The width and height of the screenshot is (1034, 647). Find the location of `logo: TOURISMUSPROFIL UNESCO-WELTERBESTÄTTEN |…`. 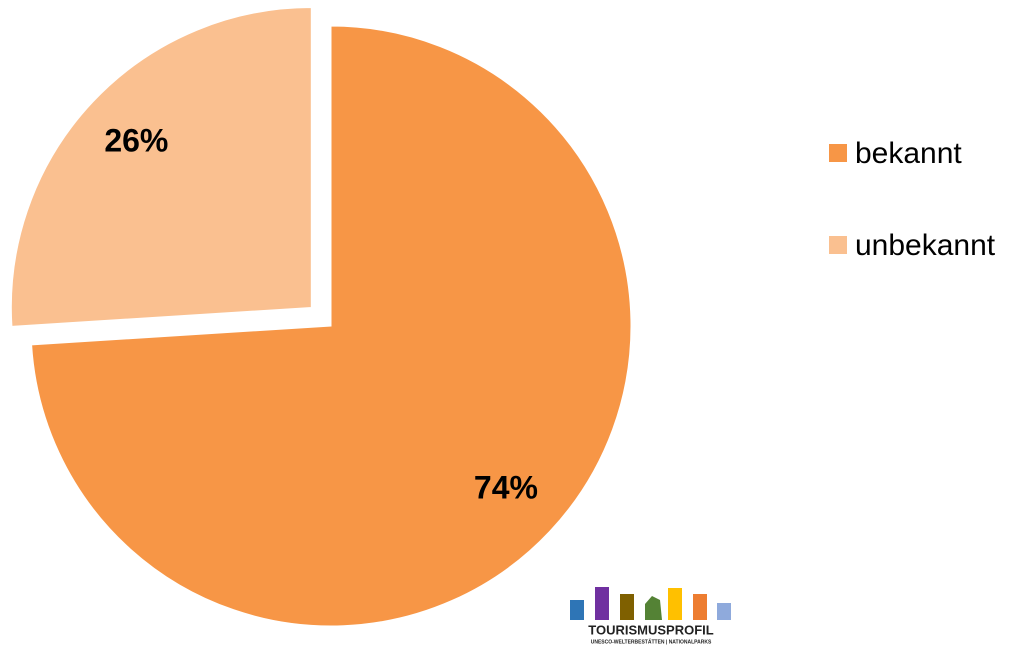

logo: TOURISMUSPROFIL UNESCO-WELTERBESTÄTTEN |… is located at coordinates (650, 616).